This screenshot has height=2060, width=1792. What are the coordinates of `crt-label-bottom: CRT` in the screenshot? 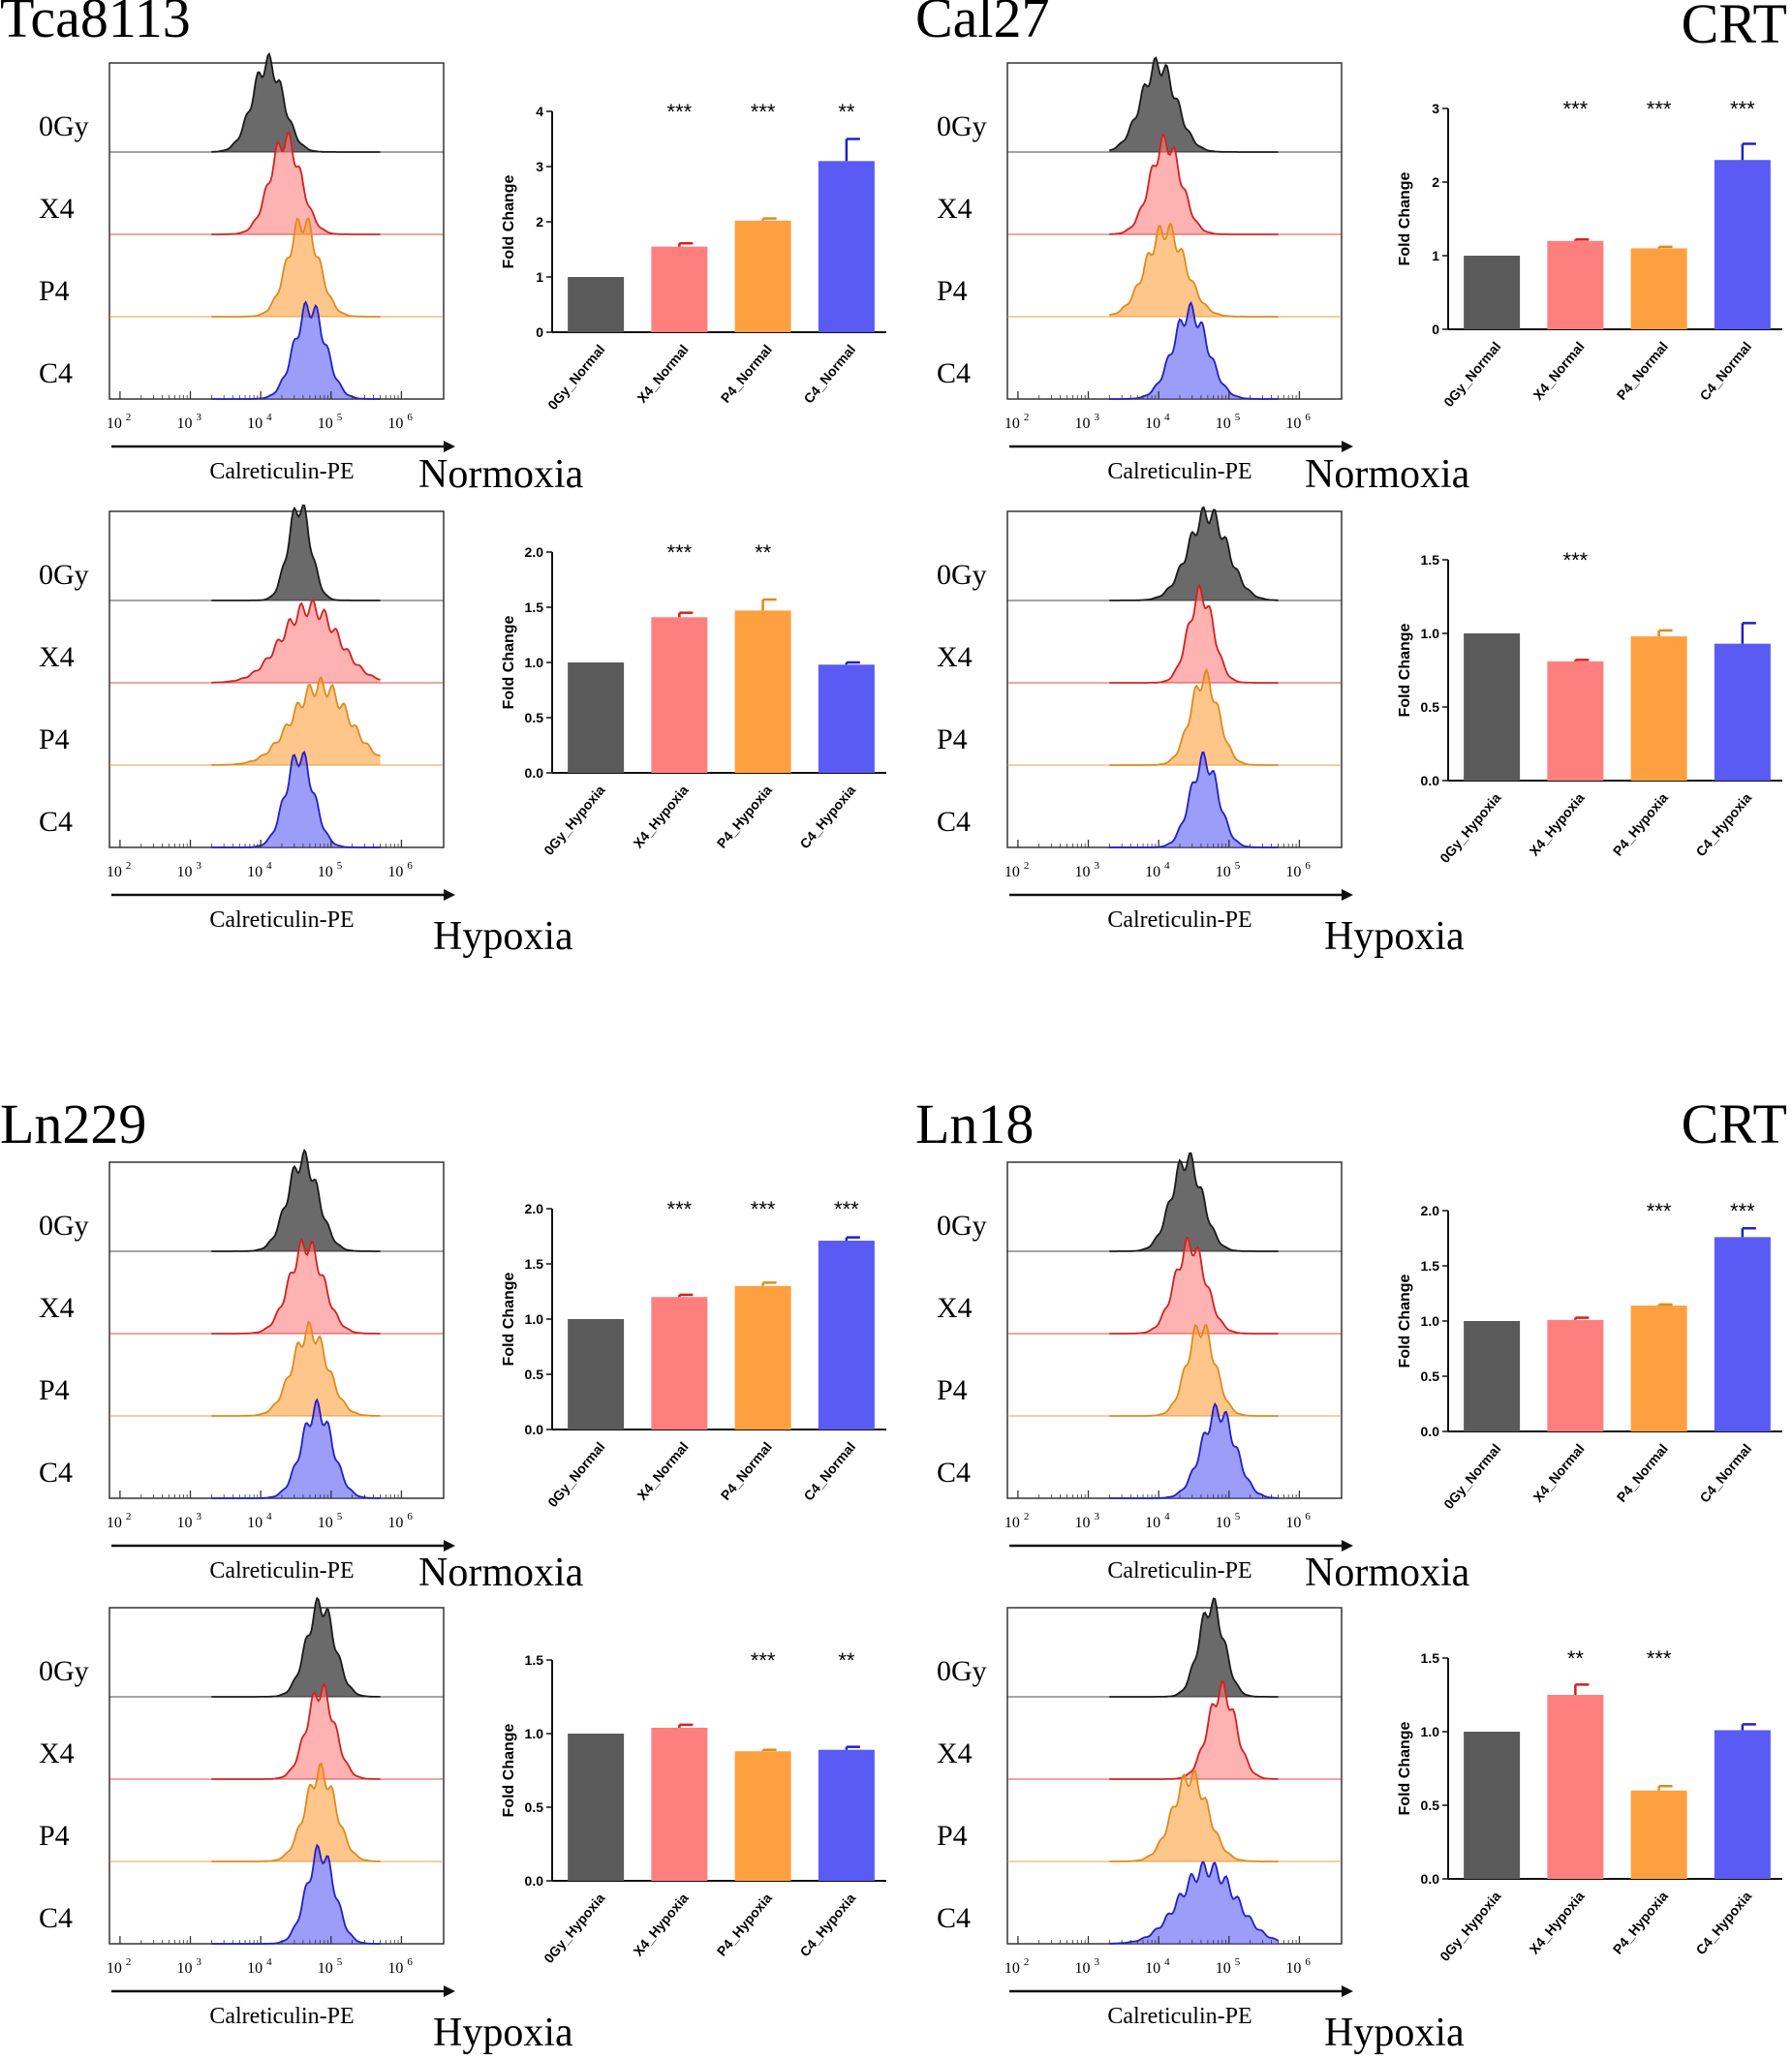 It's located at (1734, 1123).